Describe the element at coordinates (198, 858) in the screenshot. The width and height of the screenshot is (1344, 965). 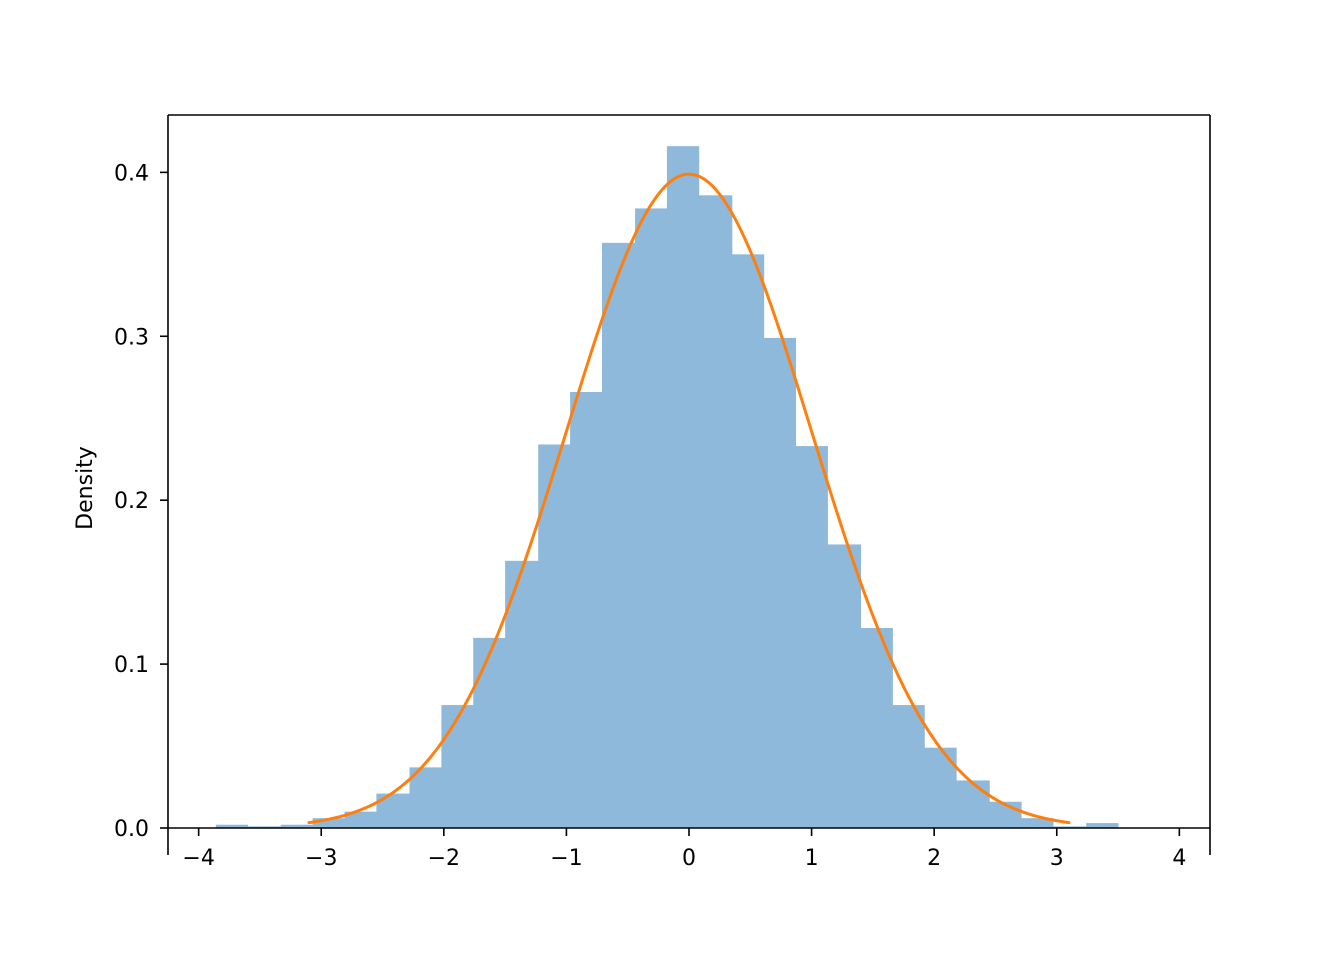
I see `x-tick-label-0: −4` at that location.